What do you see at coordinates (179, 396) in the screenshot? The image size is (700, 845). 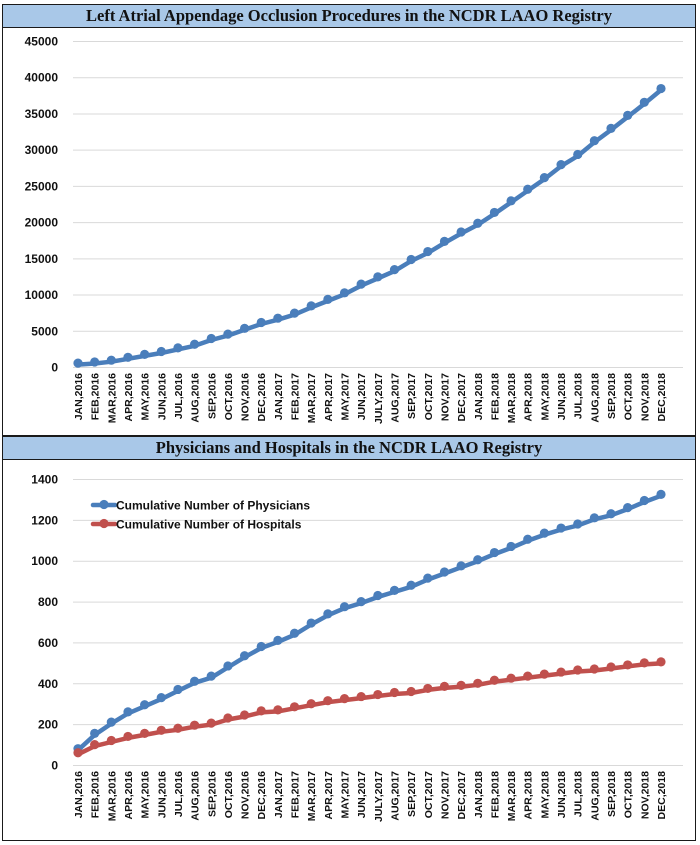 I see `x-tick-label: JUL,2016` at bounding box center [179, 396].